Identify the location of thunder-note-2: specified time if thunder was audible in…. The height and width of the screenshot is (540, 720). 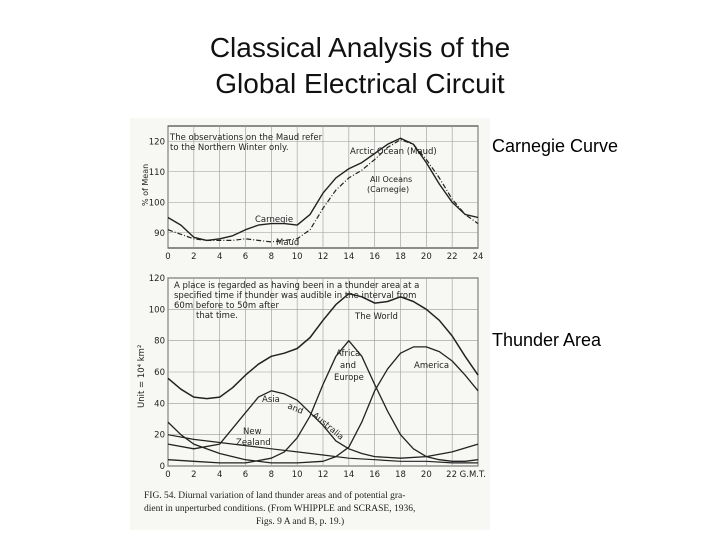
(295, 296).